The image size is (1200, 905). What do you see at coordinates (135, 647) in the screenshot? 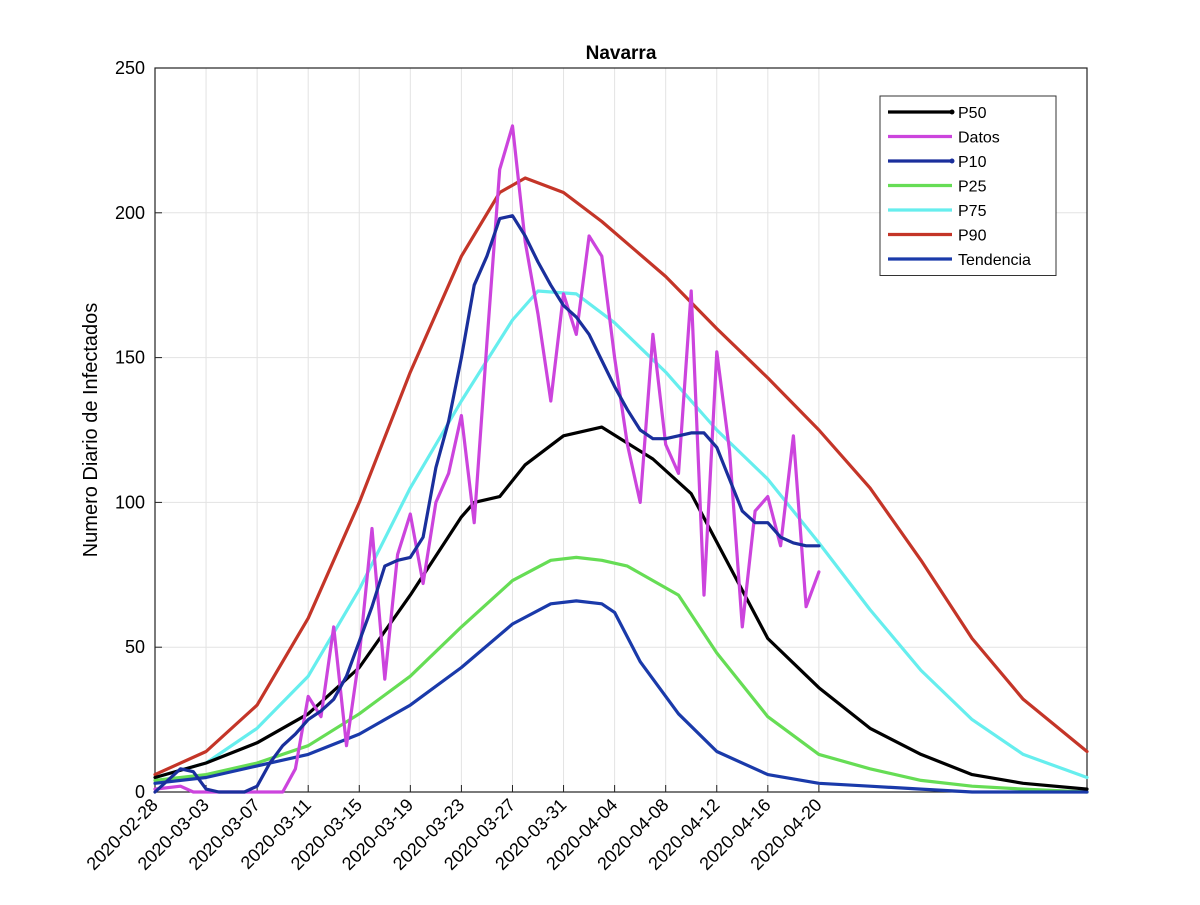
I see `y-tick-label: 50` at bounding box center [135, 647].